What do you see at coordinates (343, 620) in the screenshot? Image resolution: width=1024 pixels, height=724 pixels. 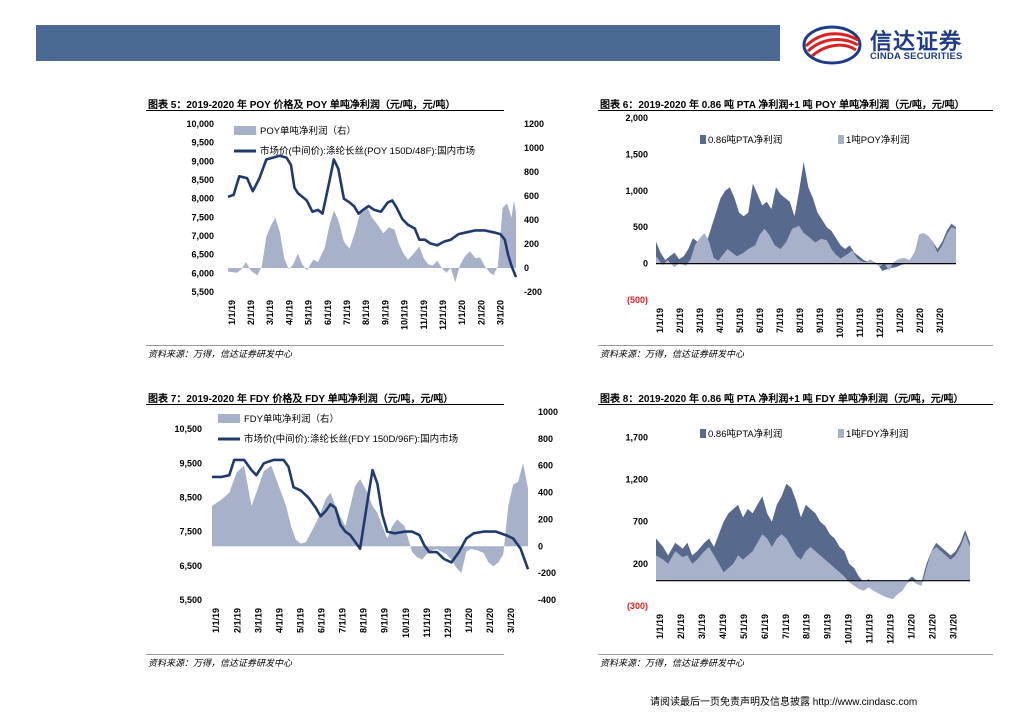 I see `fig7-x-tick: 7/1/19` at bounding box center [343, 620].